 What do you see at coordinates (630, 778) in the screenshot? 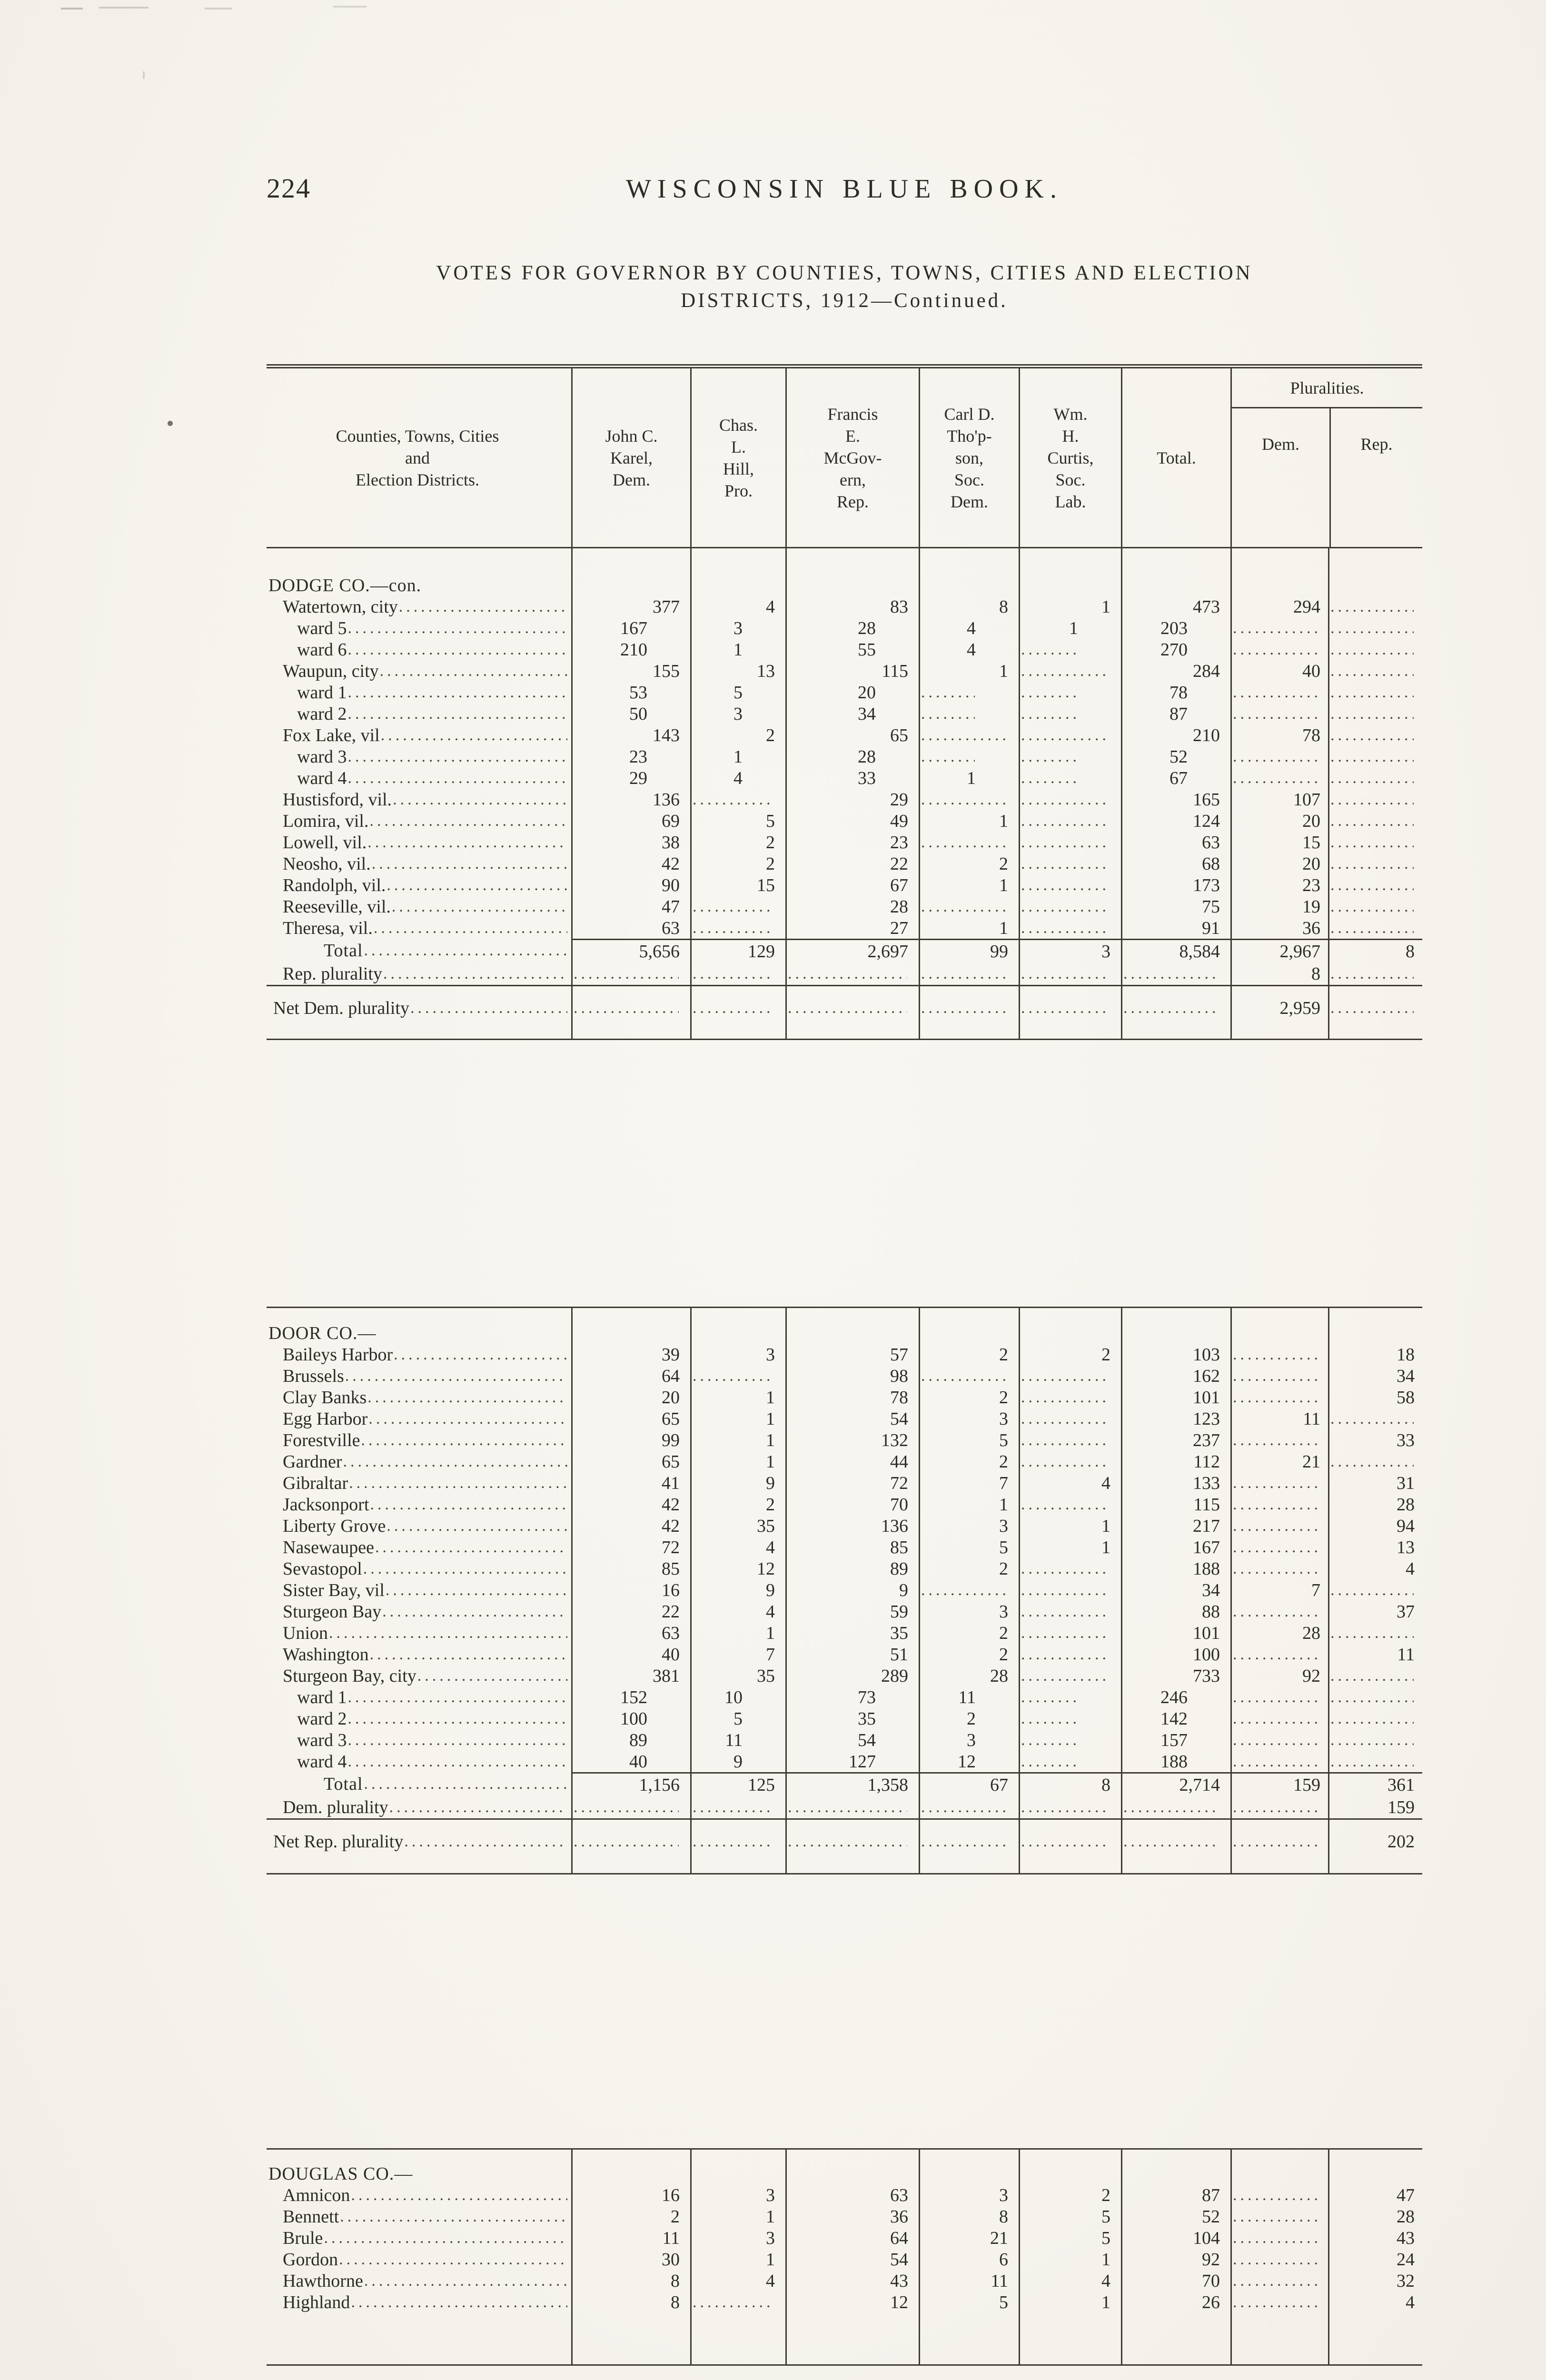
I see `cell-dem: 29` at bounding box center [630, 778].